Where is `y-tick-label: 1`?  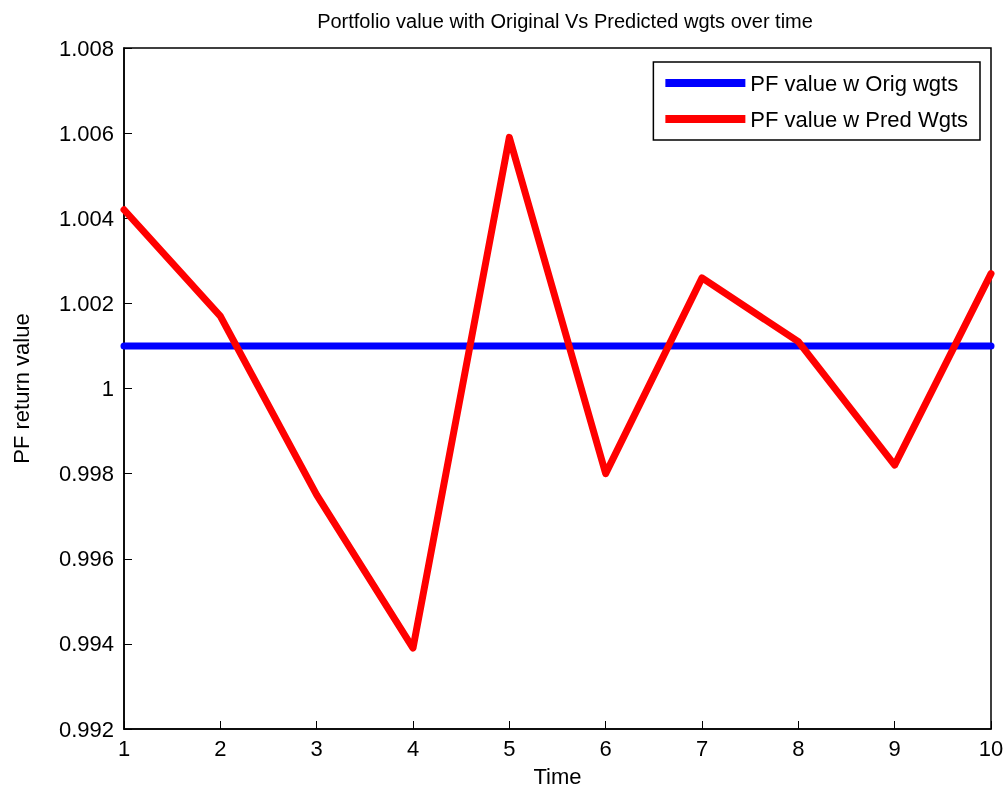 y-tick-label: 1 is located at coordinates (107, 388).